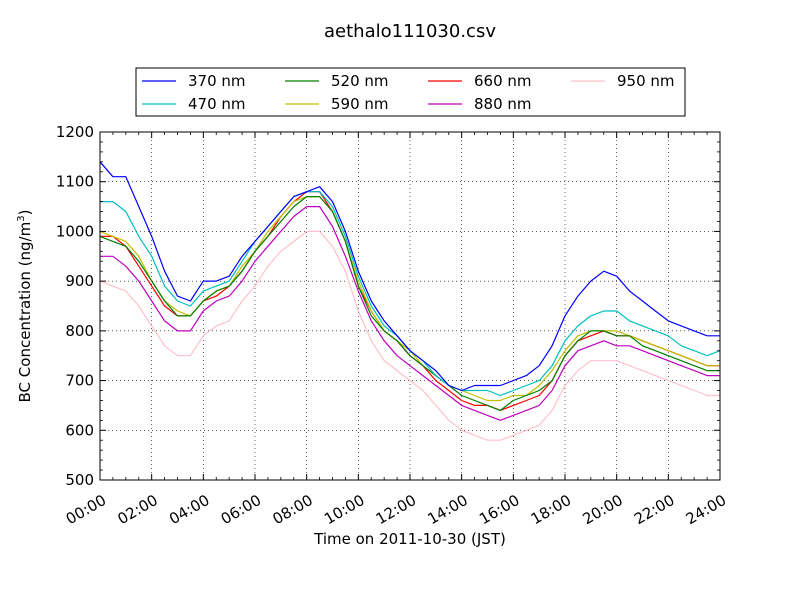 This screenshot has width=800, height=600. What do you see at coordinates (409, 539) in the screenshot?
I see `x-axis-label: Time on 2011-10-30 (JST)` at bounding box center [409, 539].